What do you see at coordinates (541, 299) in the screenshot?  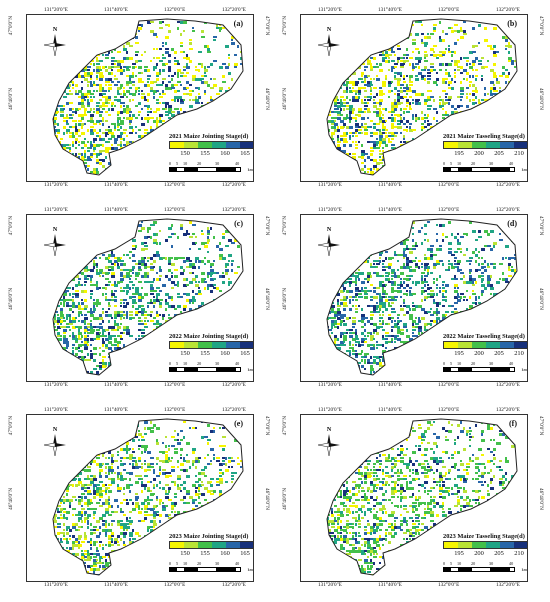 I see `latitude-tick-right: 46°40'0"N` at bounding box center [541, 299].